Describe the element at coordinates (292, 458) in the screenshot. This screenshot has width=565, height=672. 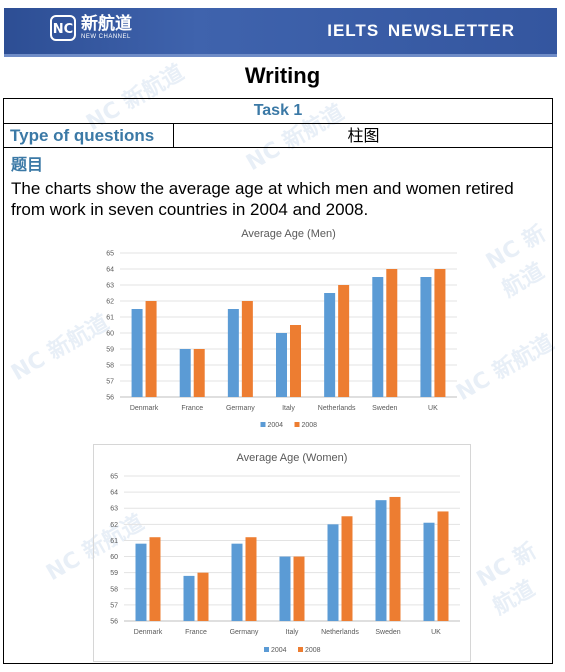
I see `chart-title: Average Age (Women)` at that location.